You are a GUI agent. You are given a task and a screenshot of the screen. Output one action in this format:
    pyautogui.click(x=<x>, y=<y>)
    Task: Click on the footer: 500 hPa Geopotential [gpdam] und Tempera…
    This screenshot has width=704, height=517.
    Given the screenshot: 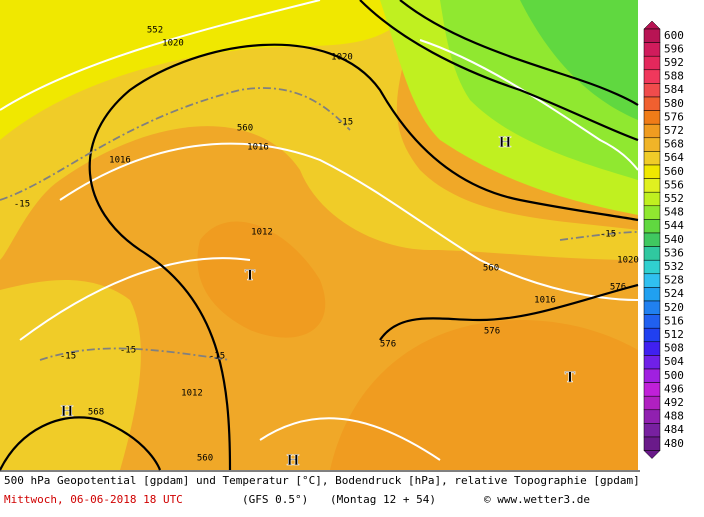 What is the action you would take?
    pyautogui.click(x=320, y=488)
    